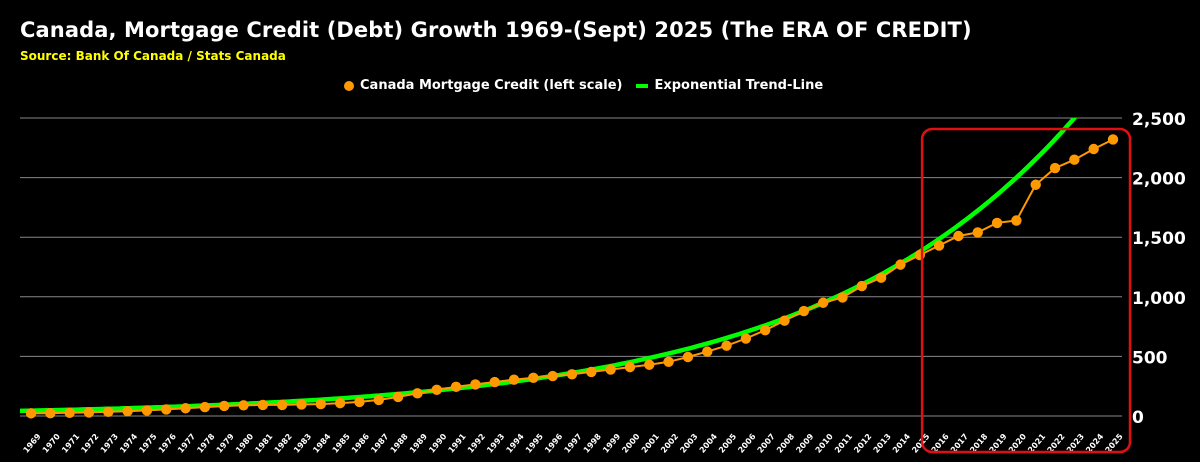 This screenshot has height=462, width=1200. I want to click on x-tick-label: 1995, so click(534, 443).